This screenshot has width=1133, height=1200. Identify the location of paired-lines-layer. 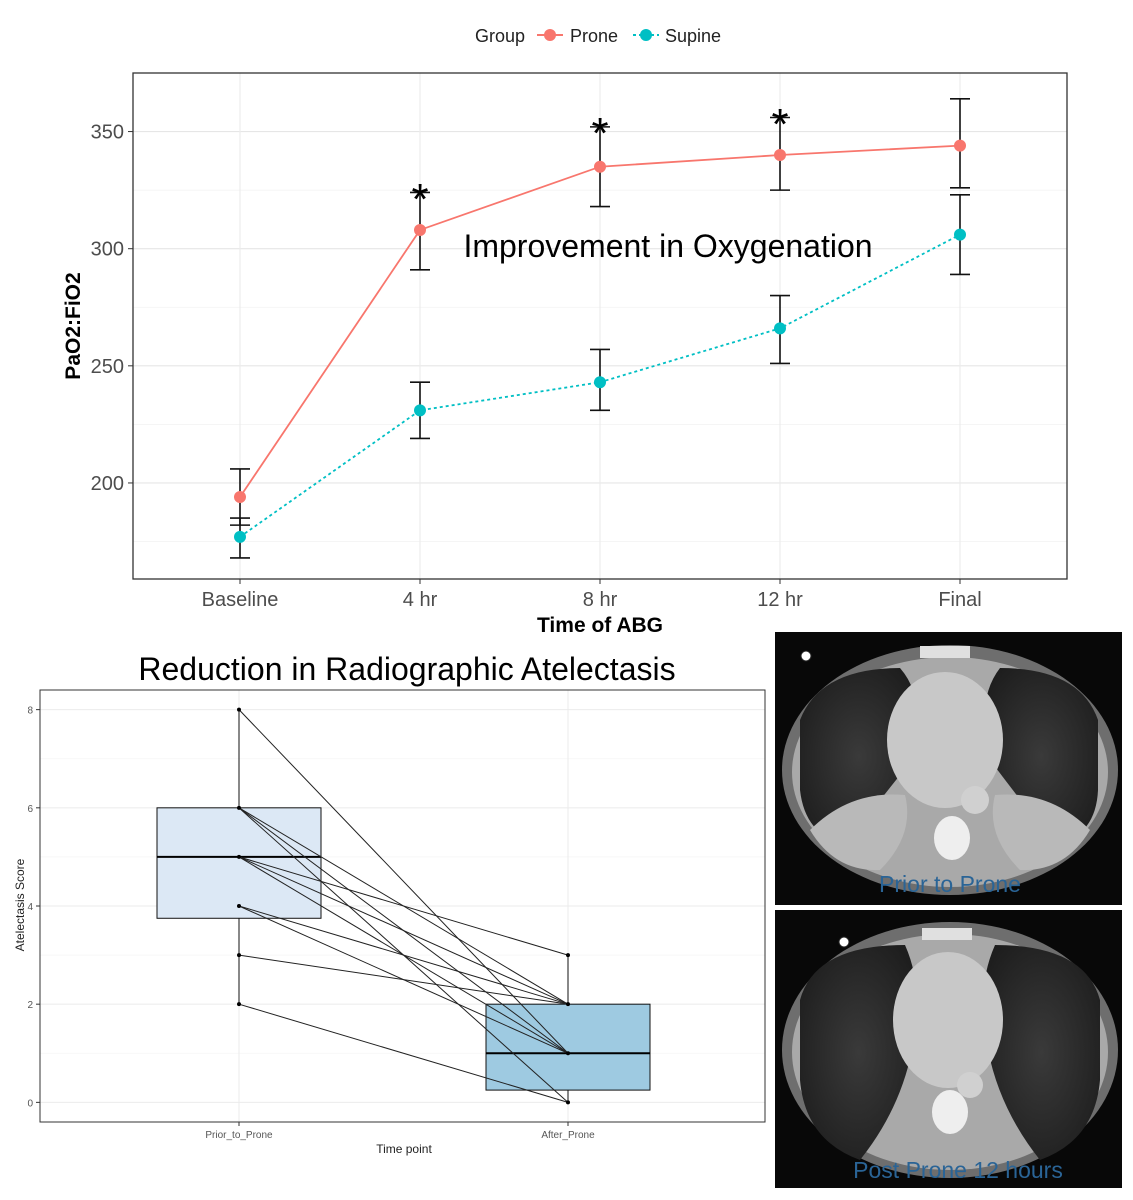
(403, 906).